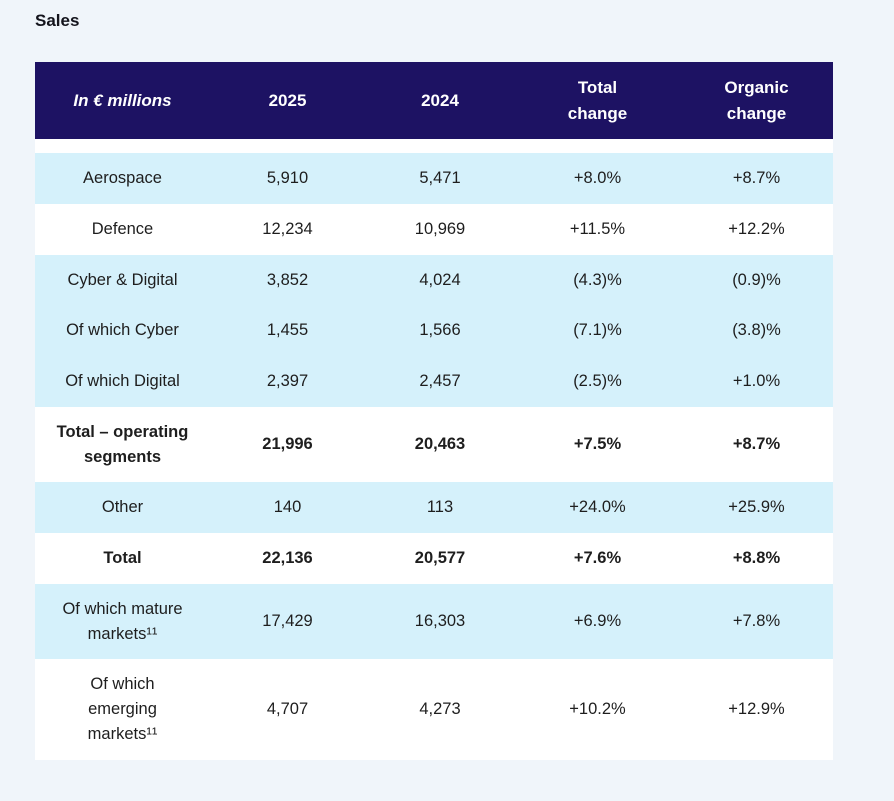  I want to click on table-row: Total 22,136 20,577 +7.6% +8.8%, so click(434, 558).